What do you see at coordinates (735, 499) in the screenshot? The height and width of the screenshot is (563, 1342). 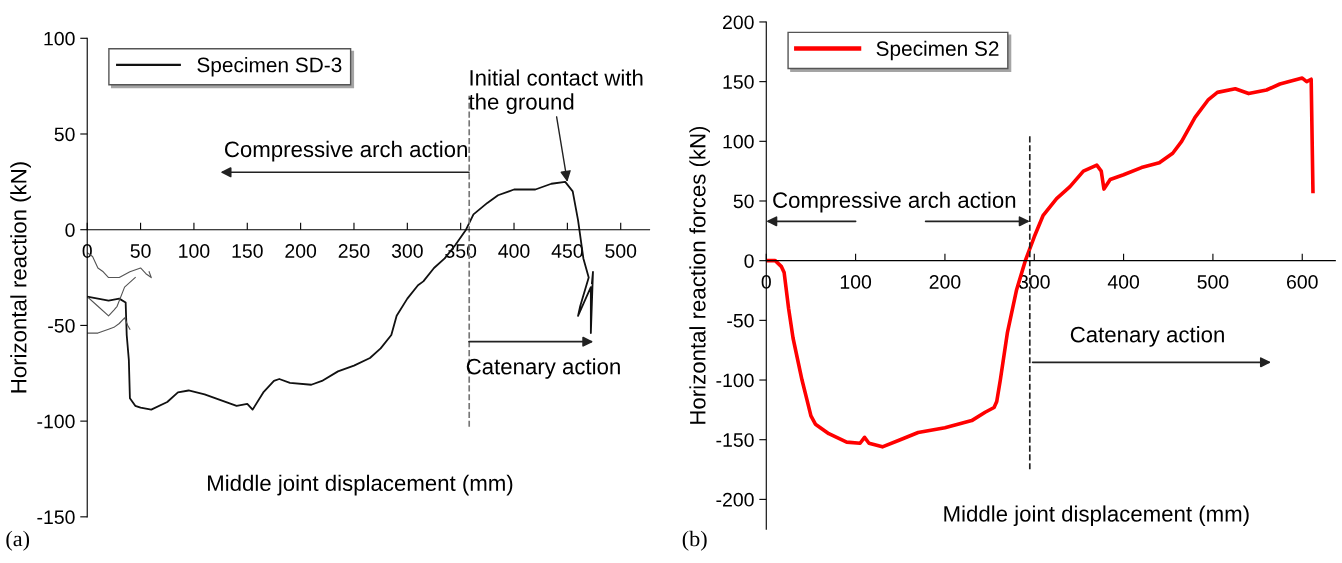 I see `y-tick-label: -200` at bounding box center [735, 499].